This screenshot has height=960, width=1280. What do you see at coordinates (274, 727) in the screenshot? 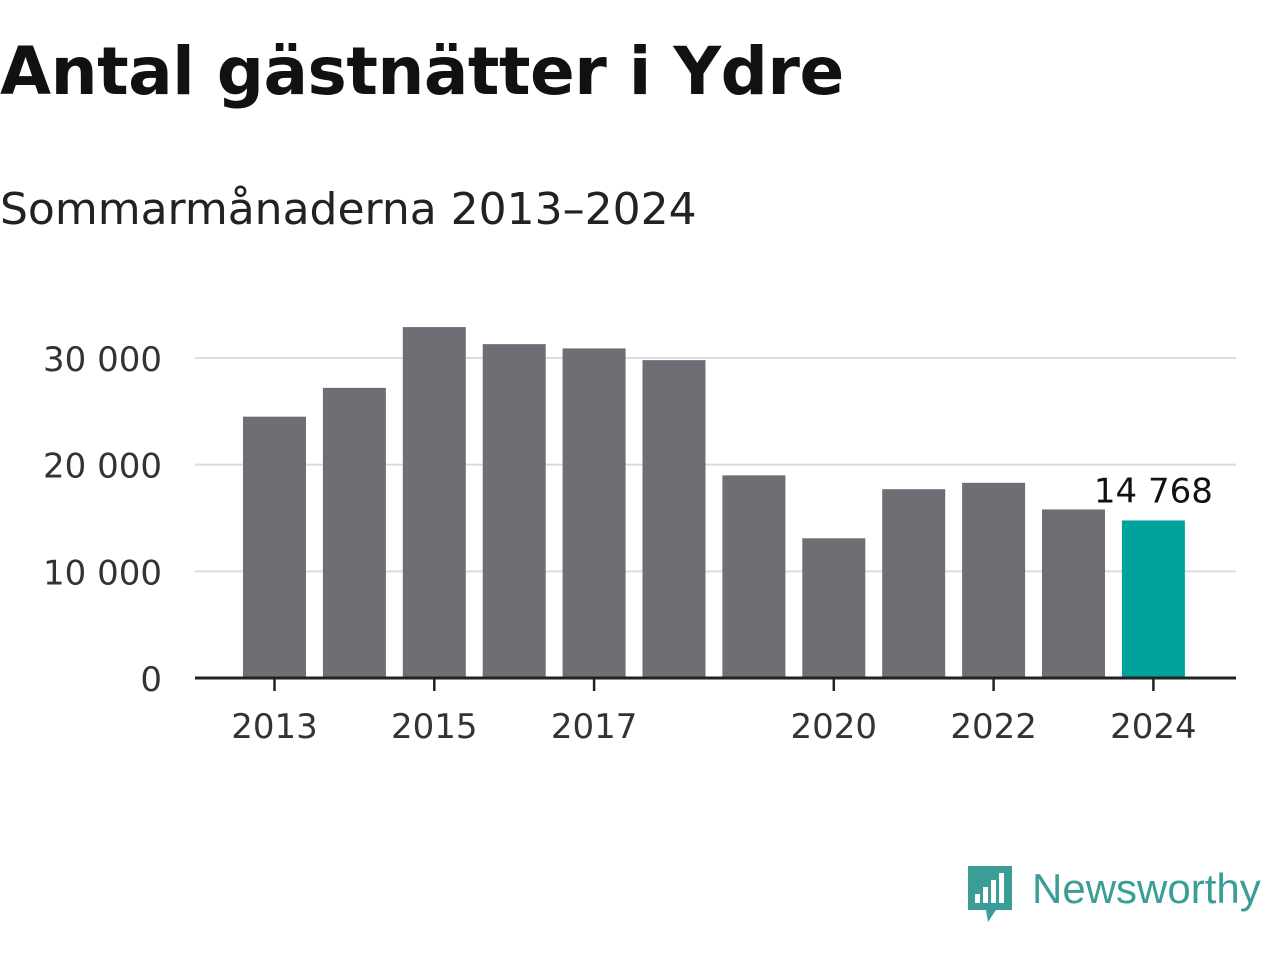
I see `x-tick-label: 2013` at bounding box center [274, 727].